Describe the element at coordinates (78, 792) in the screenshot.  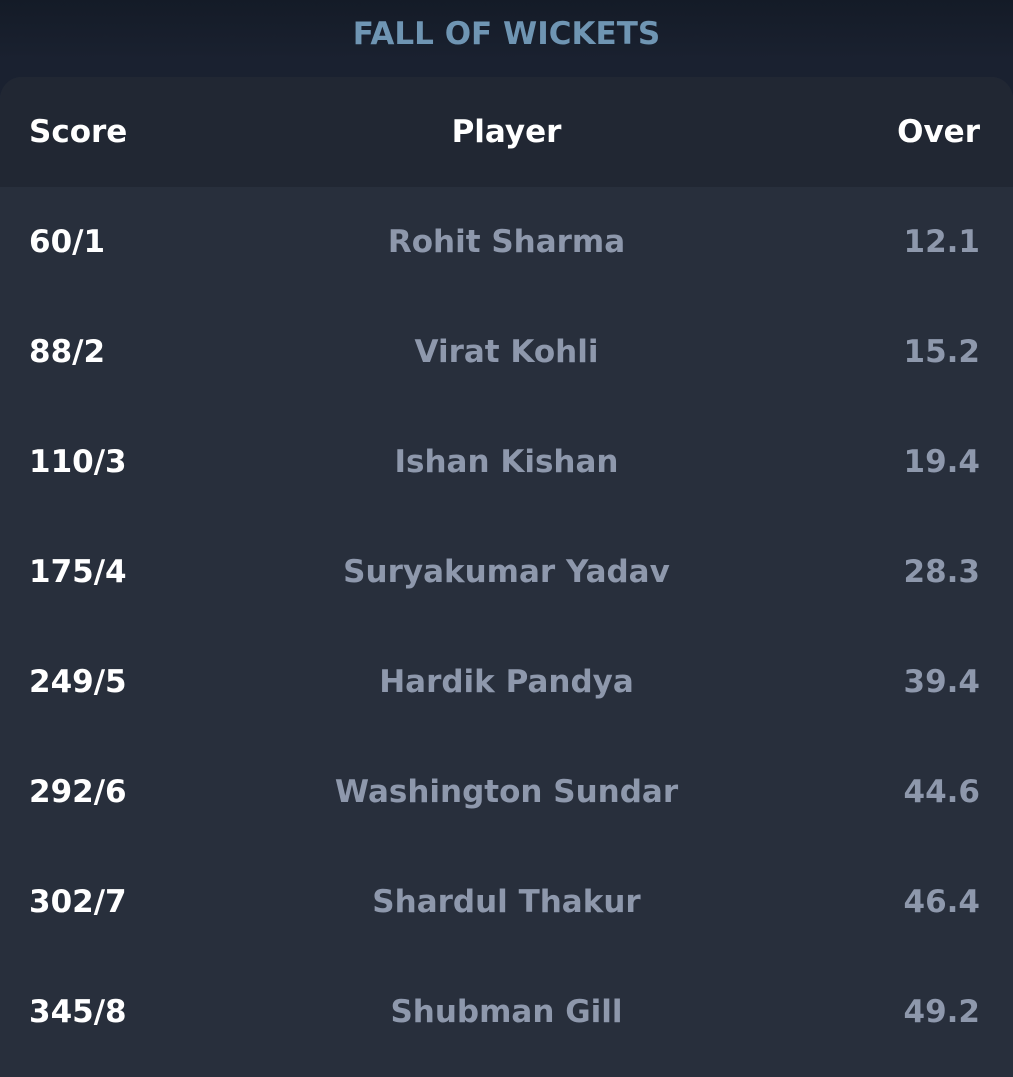
I see `score-cell: 292/6` at that location.